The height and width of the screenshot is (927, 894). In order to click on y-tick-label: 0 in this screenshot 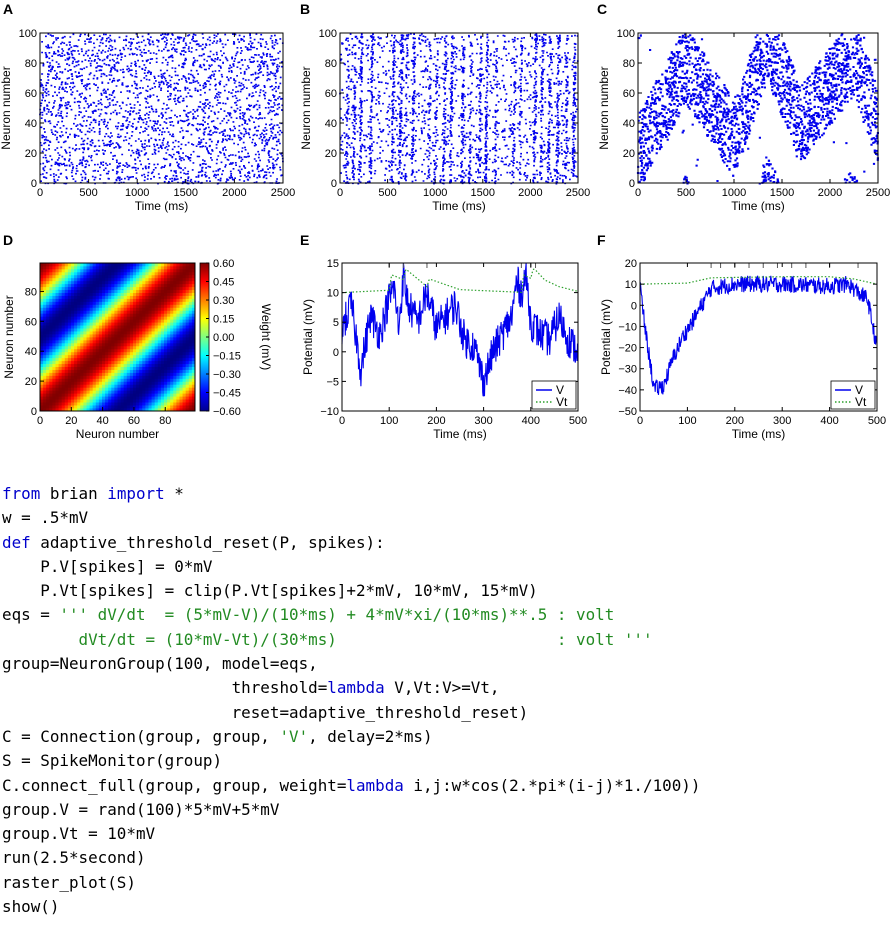, I will do `click(634, 306)`.